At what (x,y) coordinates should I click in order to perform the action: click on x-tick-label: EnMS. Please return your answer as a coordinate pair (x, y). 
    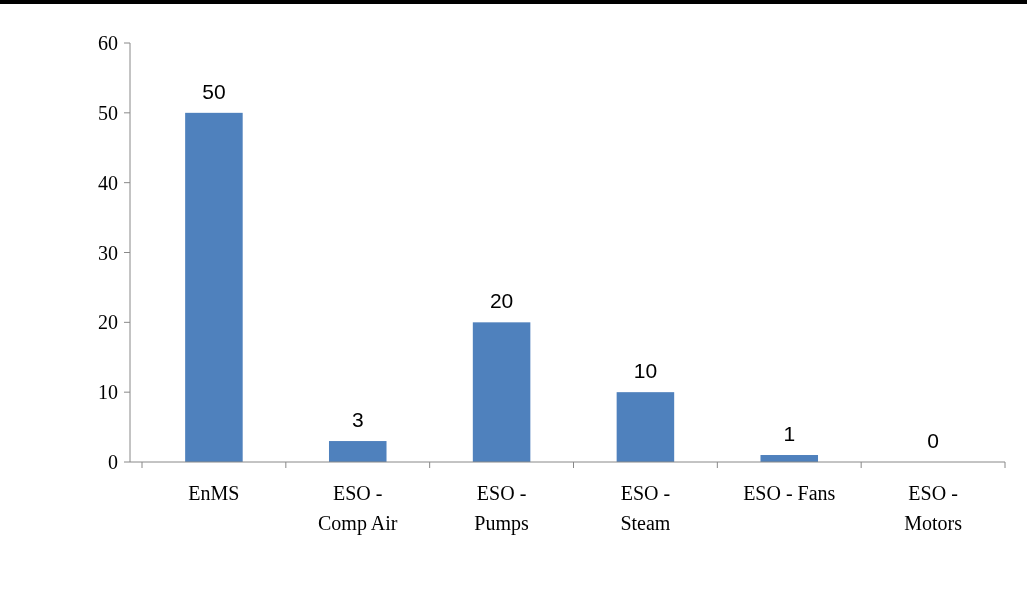
    Looking at the image, I should click on (214, 493).